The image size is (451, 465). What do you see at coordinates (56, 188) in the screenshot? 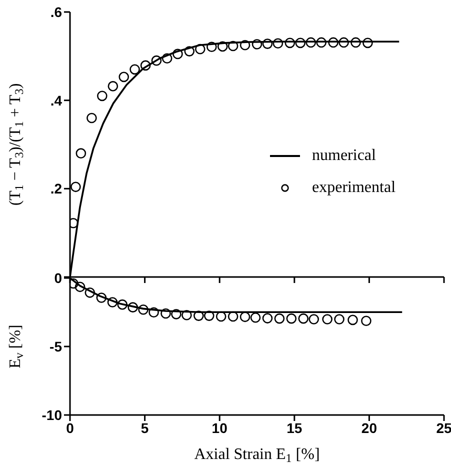
I see `y-tick-label: .2` at bounding box center [56, 188].